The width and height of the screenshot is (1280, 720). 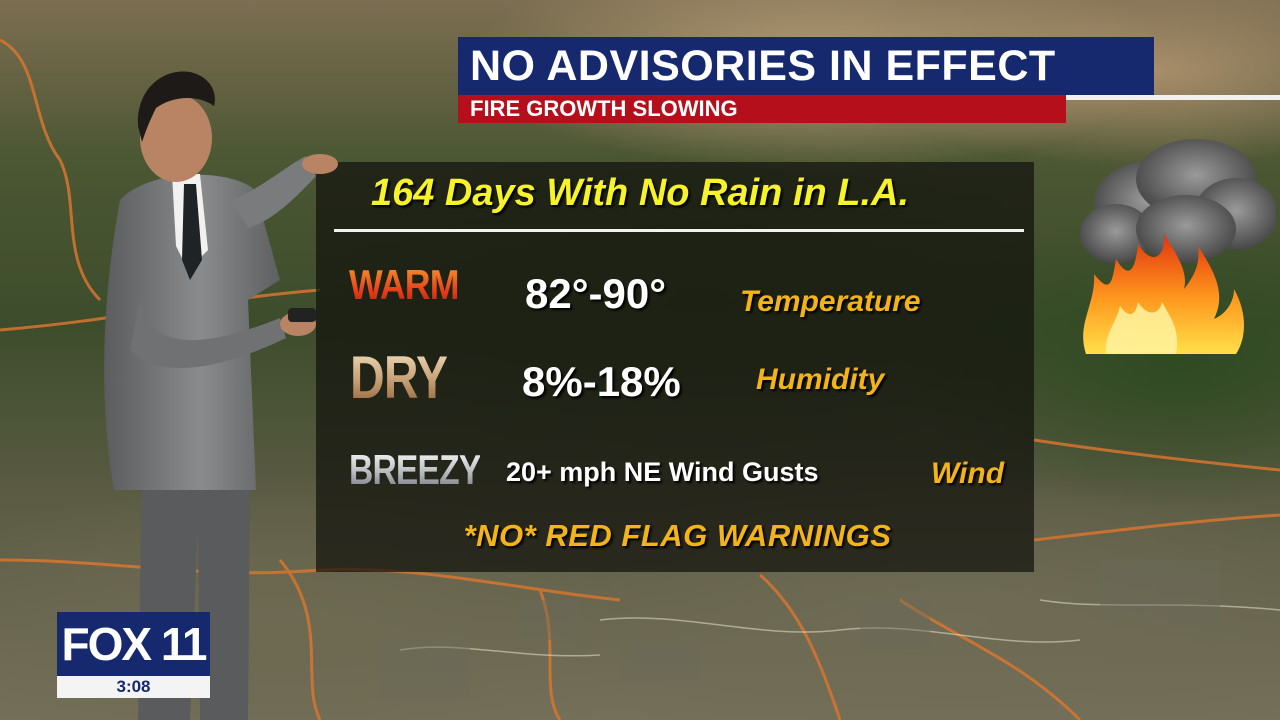 I want to click on headline-banner-title: NO ADVISORIES IN EFFECT, so click(x=806, y=66).